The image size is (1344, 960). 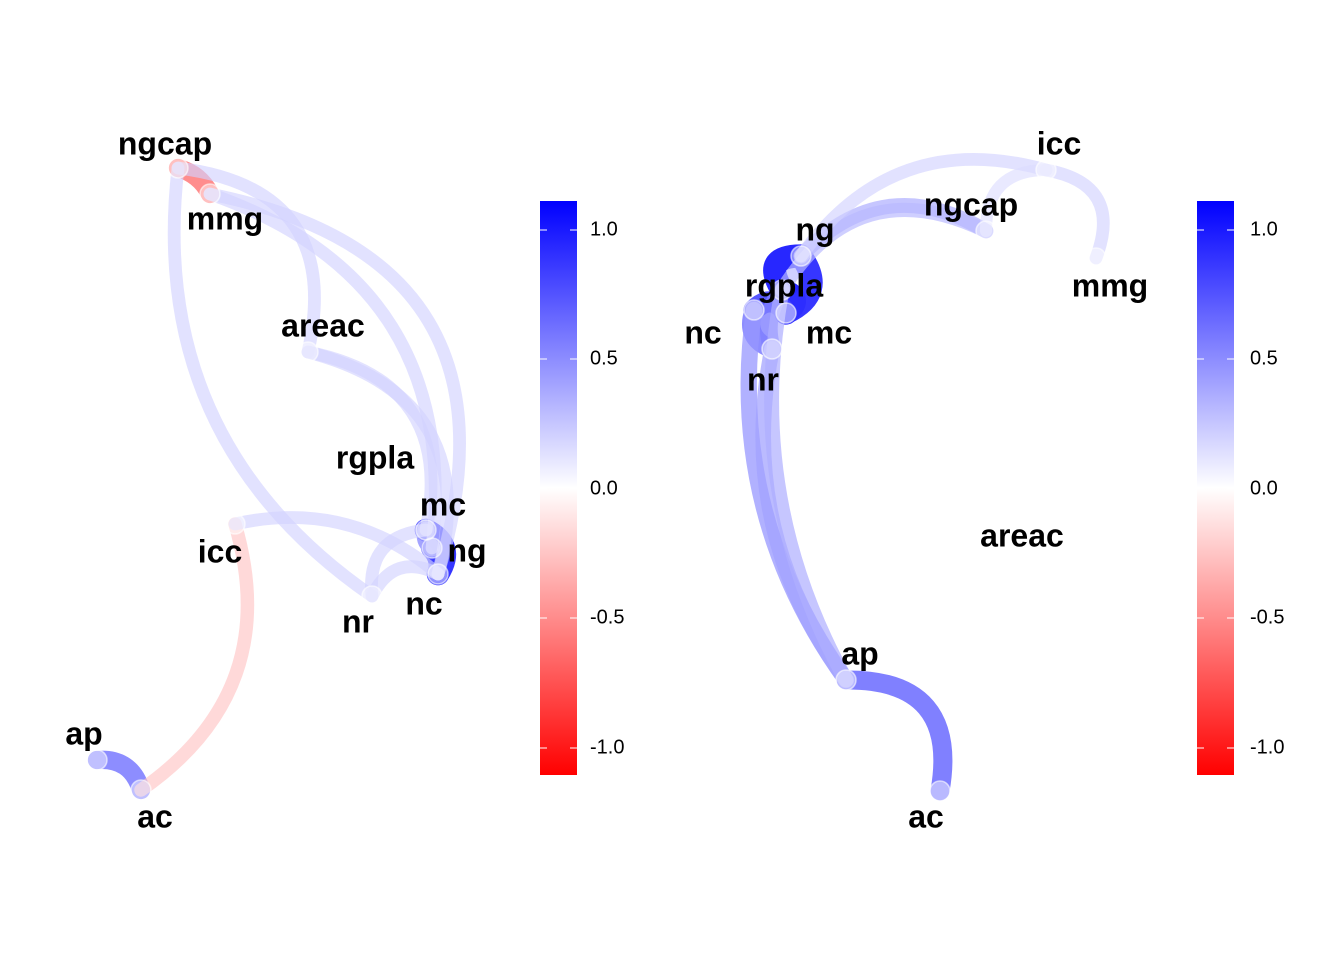 I want to click on edge-mmg-nc, so click(x=322, y=371).